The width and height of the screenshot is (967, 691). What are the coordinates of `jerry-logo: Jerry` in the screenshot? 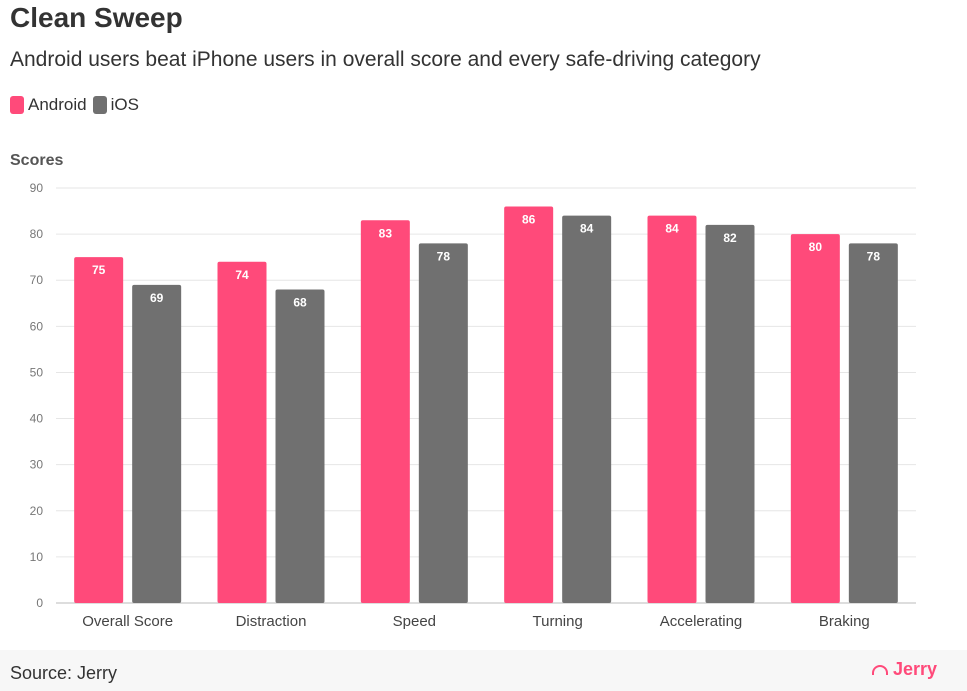 It's located at (904, 669).